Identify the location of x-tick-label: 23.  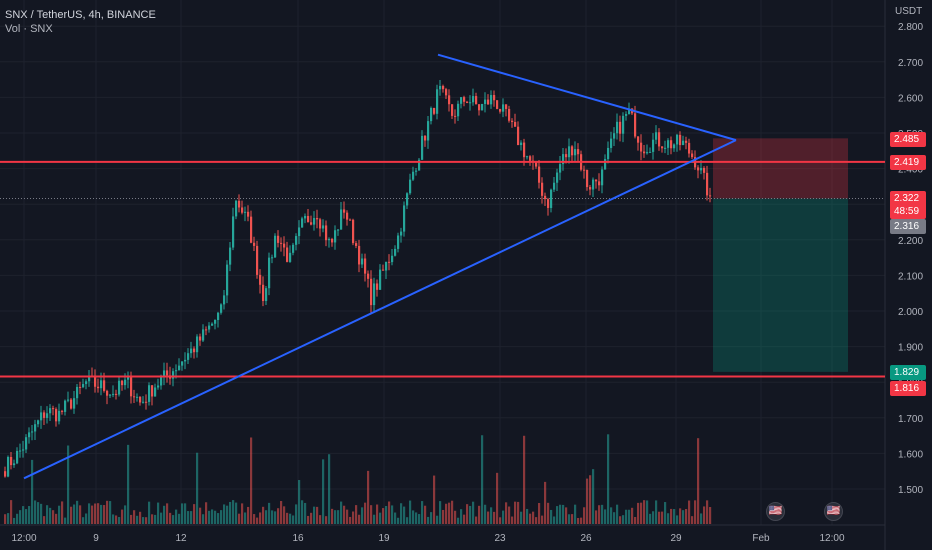
(500, 538).